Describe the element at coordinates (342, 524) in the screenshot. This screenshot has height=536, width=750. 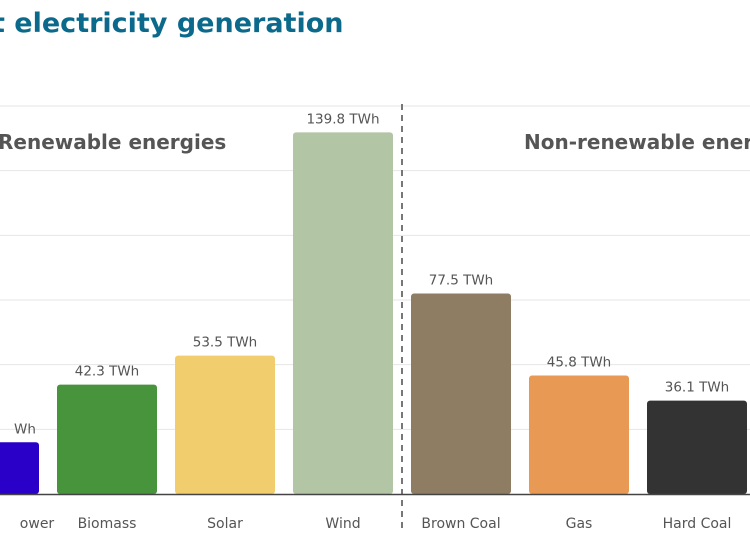
I see `category-label: Wind` at that location.